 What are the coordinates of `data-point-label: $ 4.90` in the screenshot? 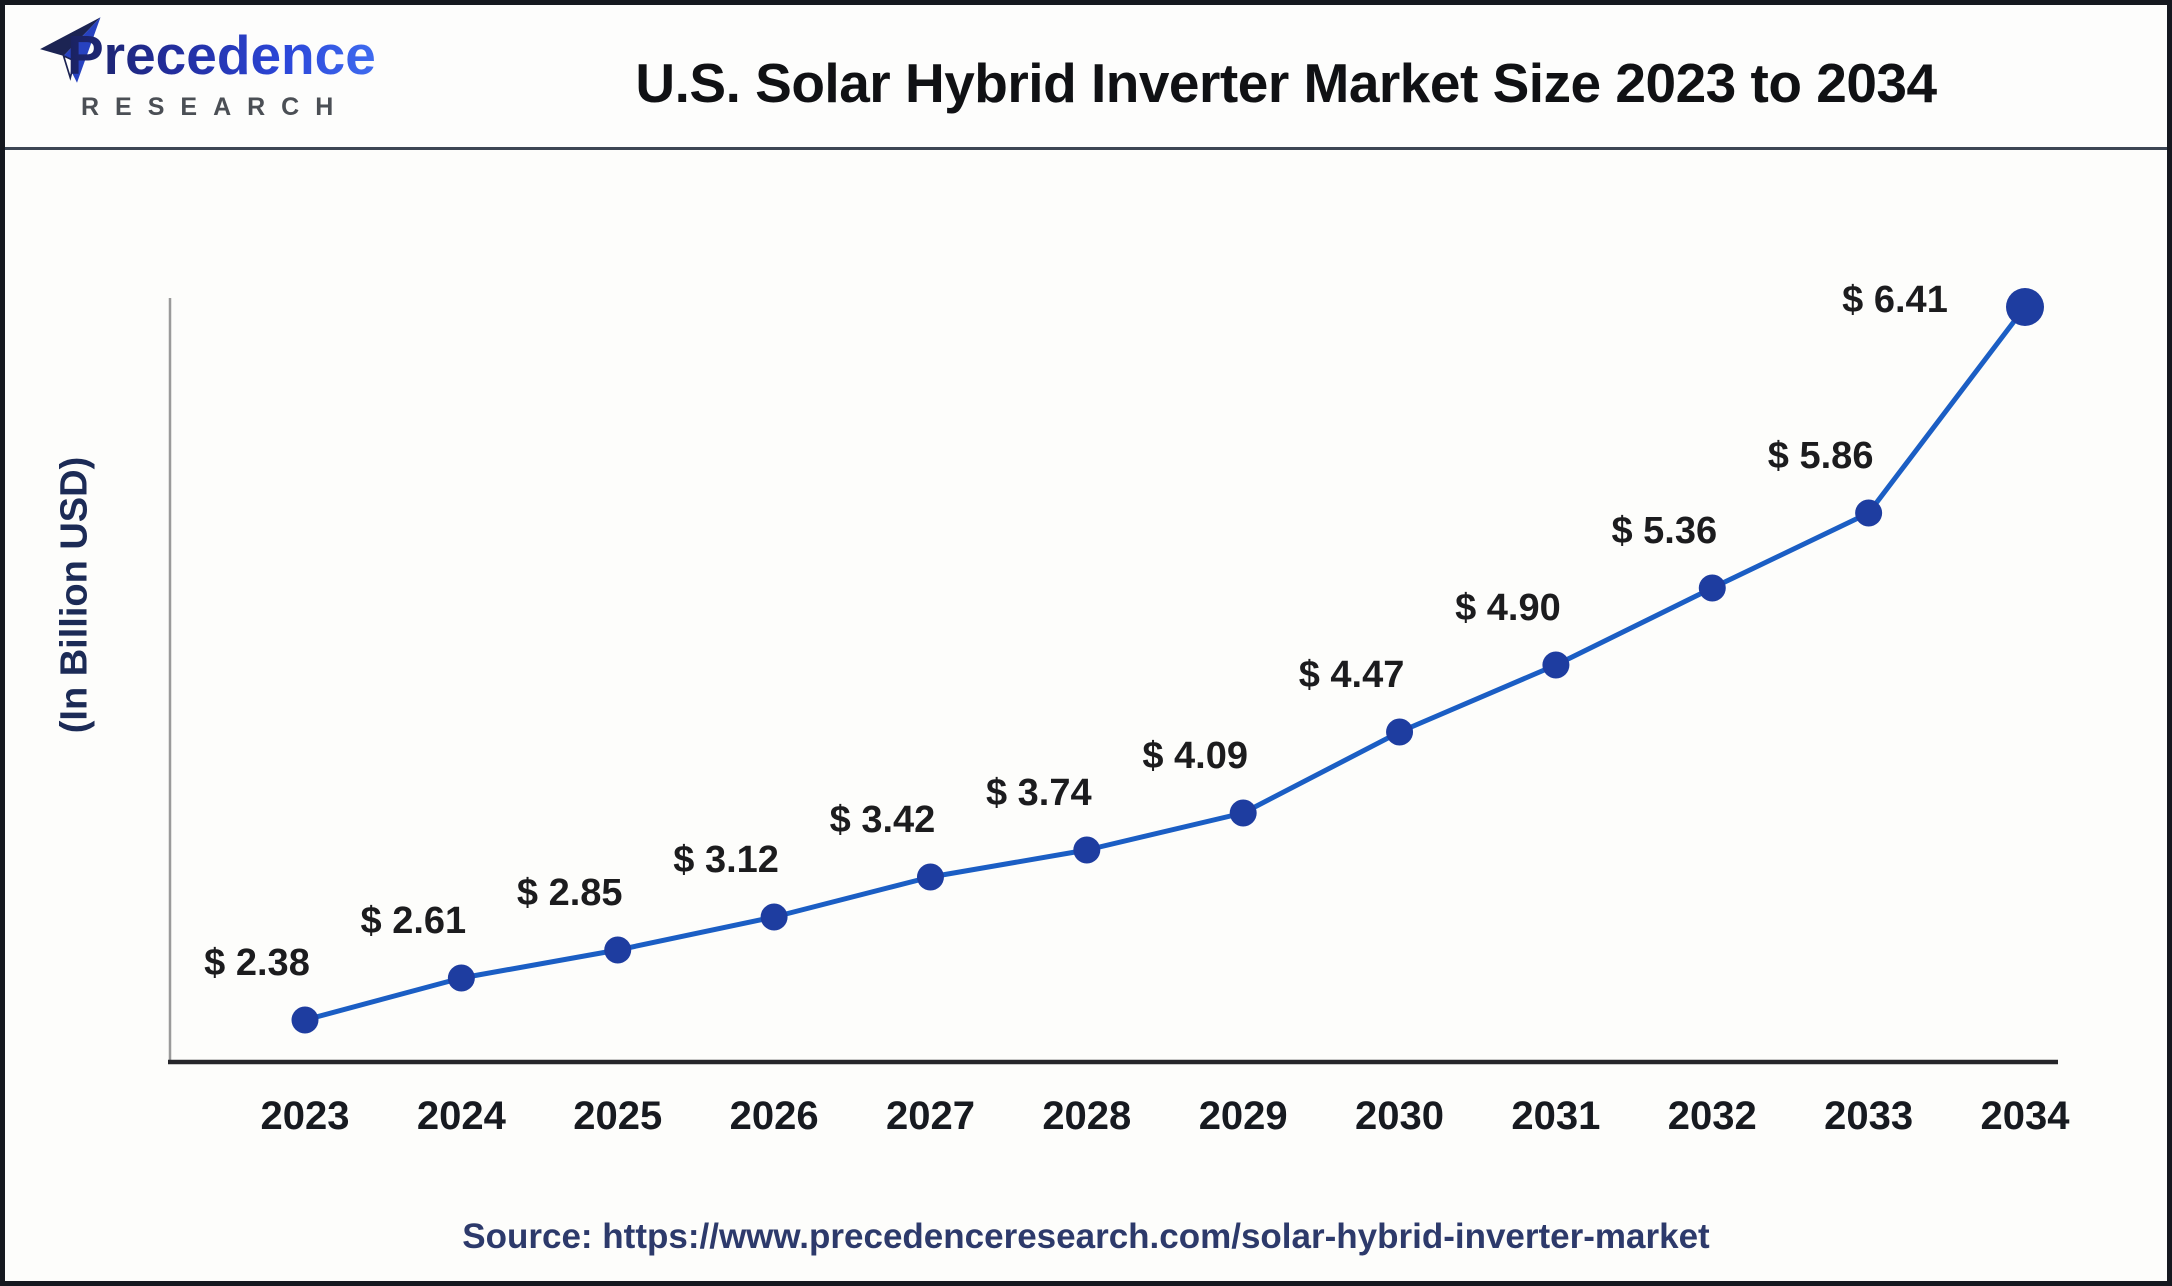 It's located at (1508, 608).